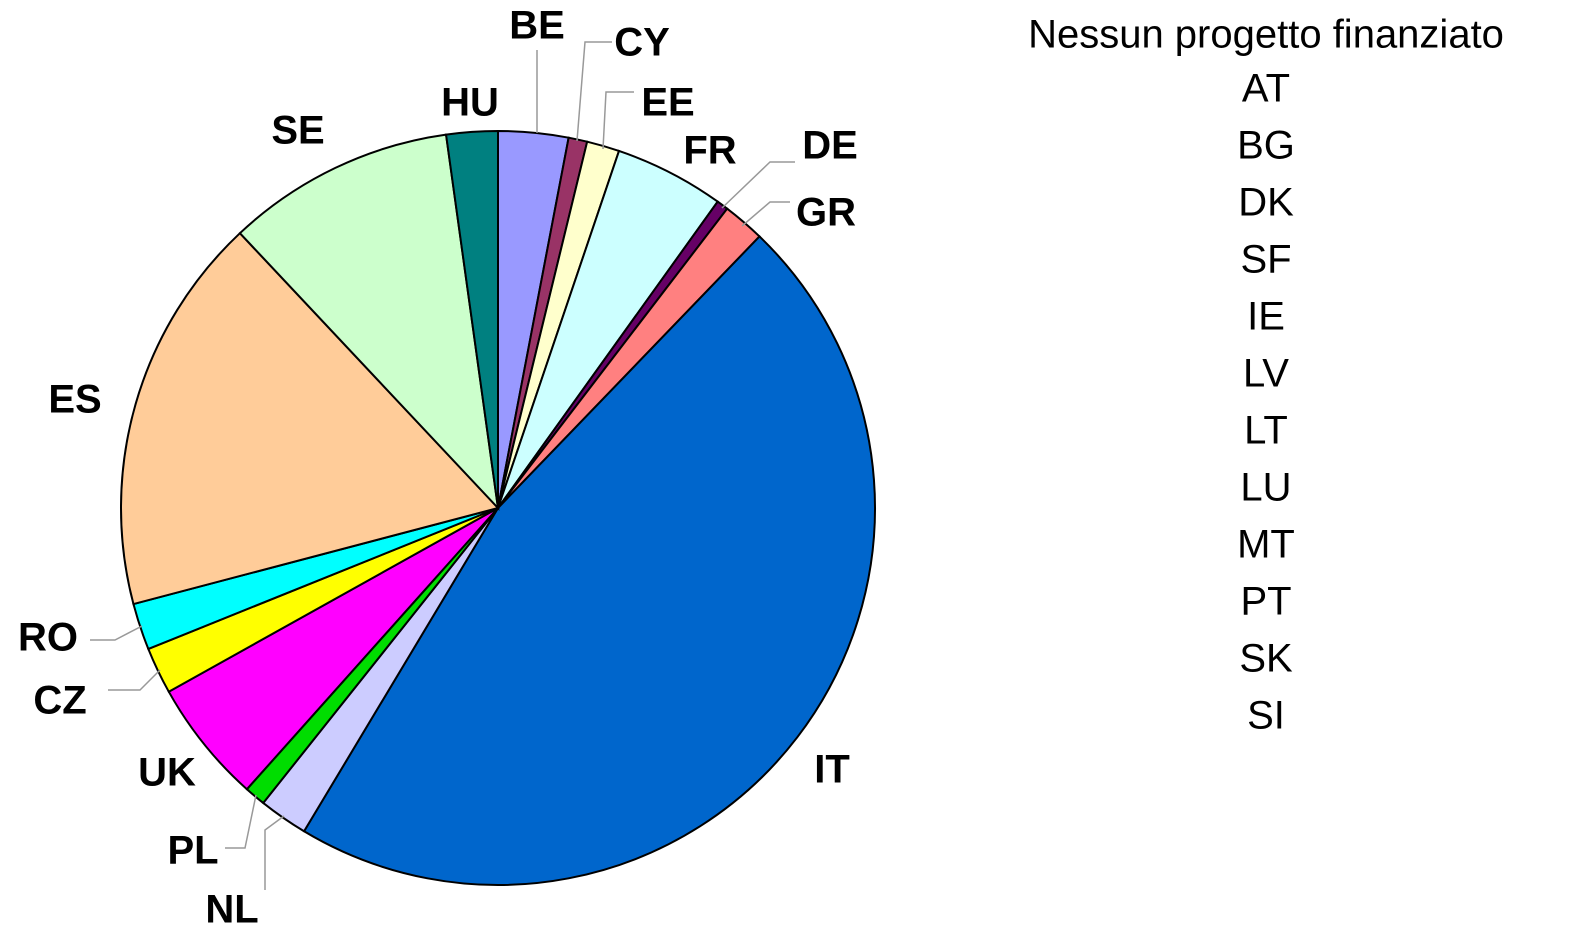 This screenshot has width=1591, height=943. I want to click on slice-label: RO, so click(48, 638).